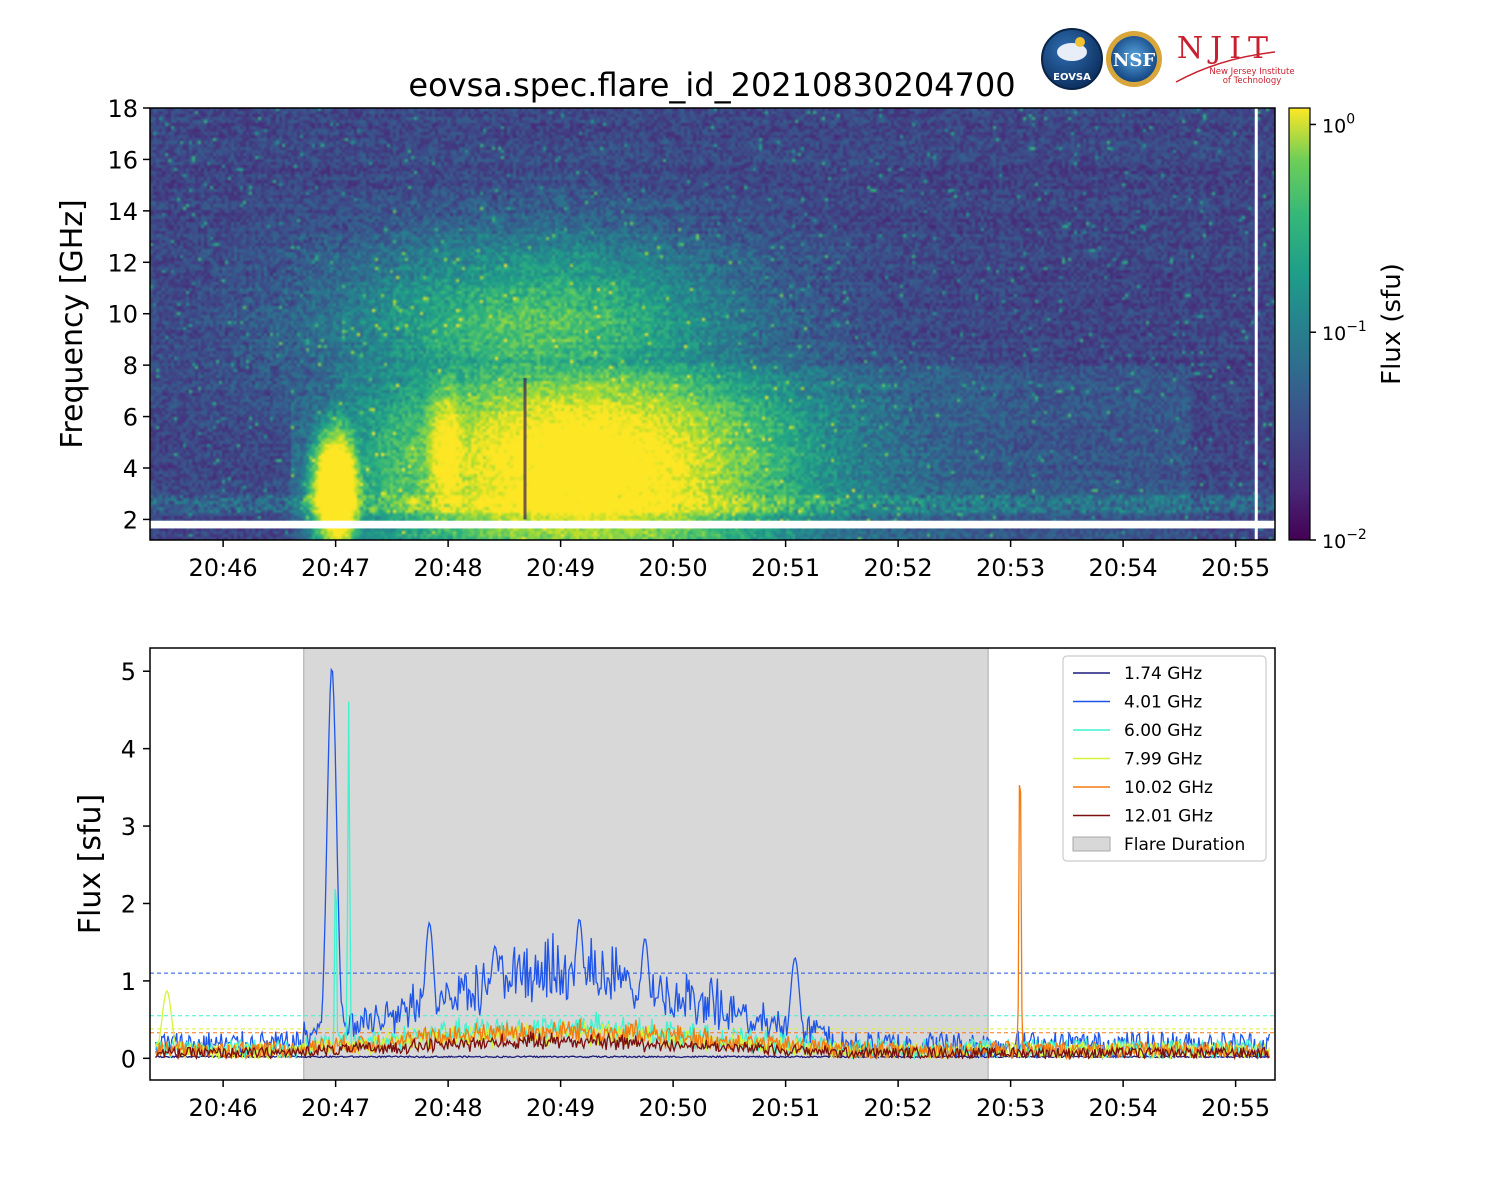  What do you see at coordinates (560, 1108) in the screenshot?
I see `lightcurve-x-tick-label: 20:49` at bounding box center [560, 1108].